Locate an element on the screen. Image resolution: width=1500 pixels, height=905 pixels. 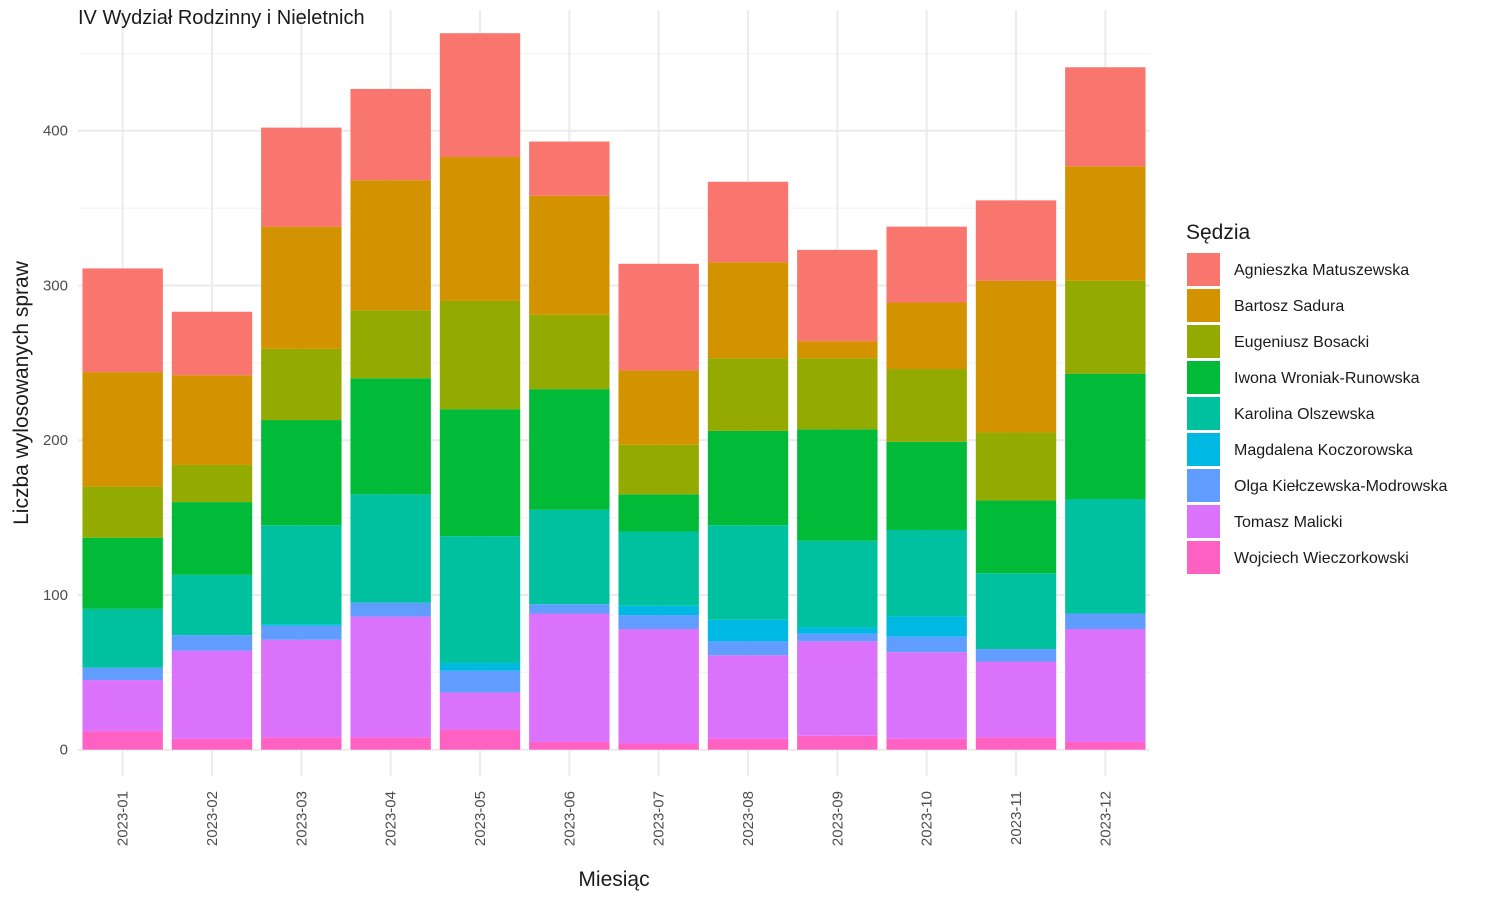
x-tick-label: 2023-11 is located at coordinates (1016, 818).